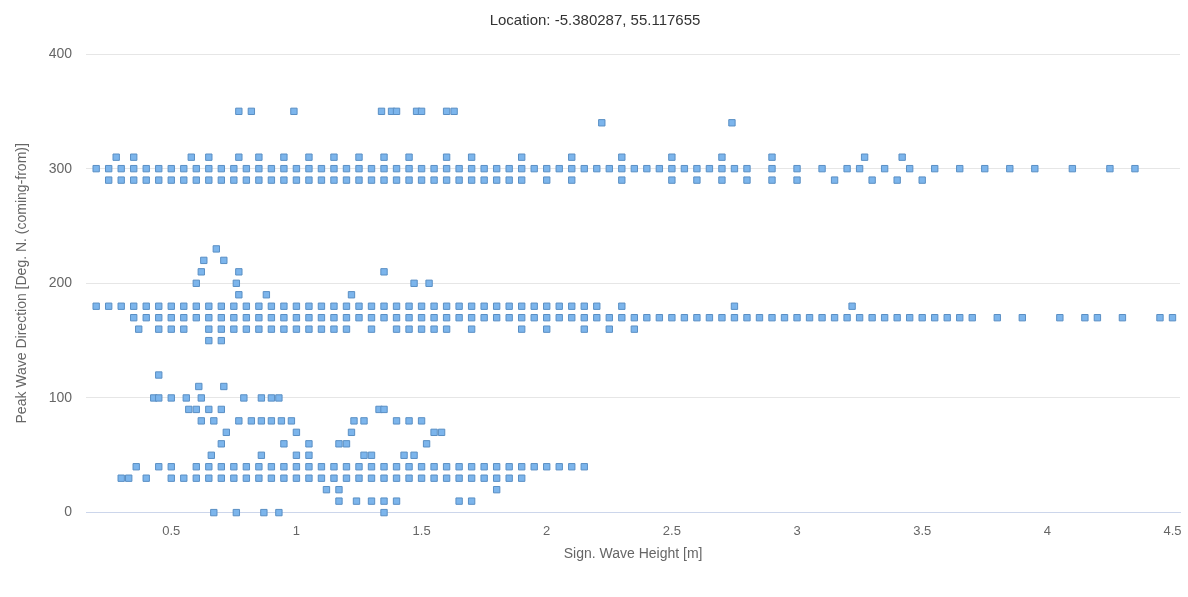 The height and width of the screenshot is (597, 1188). What do you see at coordinates (797, 530) in the screenshot?
I see `x-tick-label: 3` at bounding box center [797, 530].